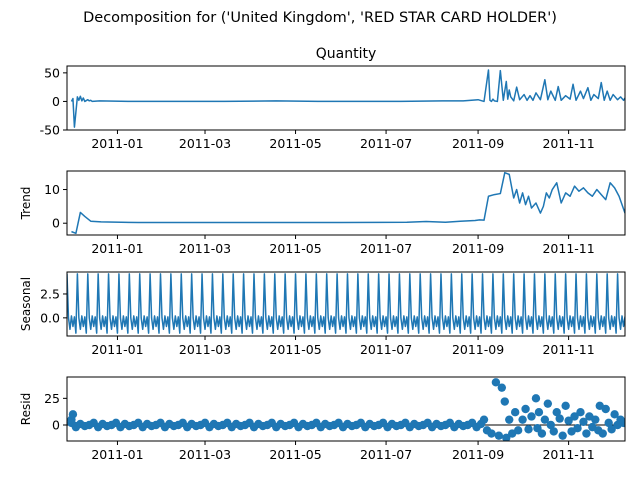 The width and height of the screenshot is (640, 480). Describe the element at coordinates (50, 130) in the screenshot. I see `y-tick-label: -50` at that location.